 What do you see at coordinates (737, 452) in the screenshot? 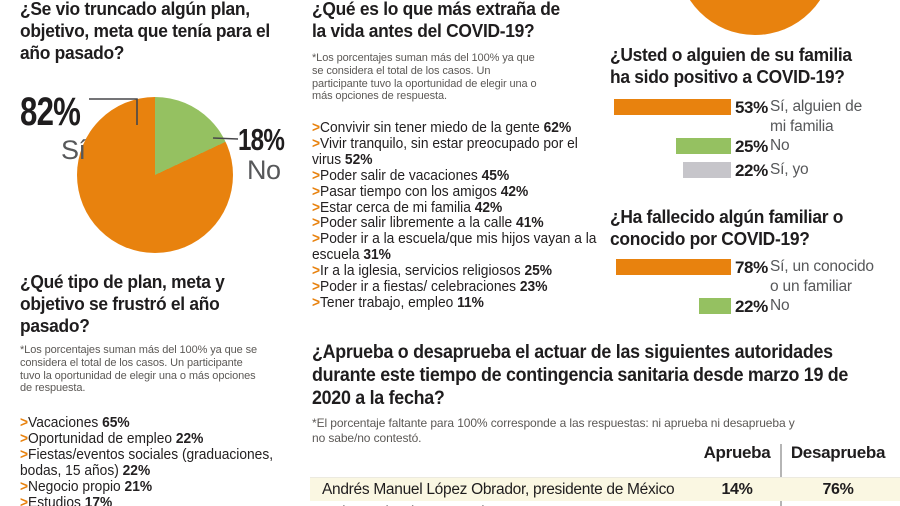
I see `table-header-aprueba: Aprueba` at bounding box center [737, 452].